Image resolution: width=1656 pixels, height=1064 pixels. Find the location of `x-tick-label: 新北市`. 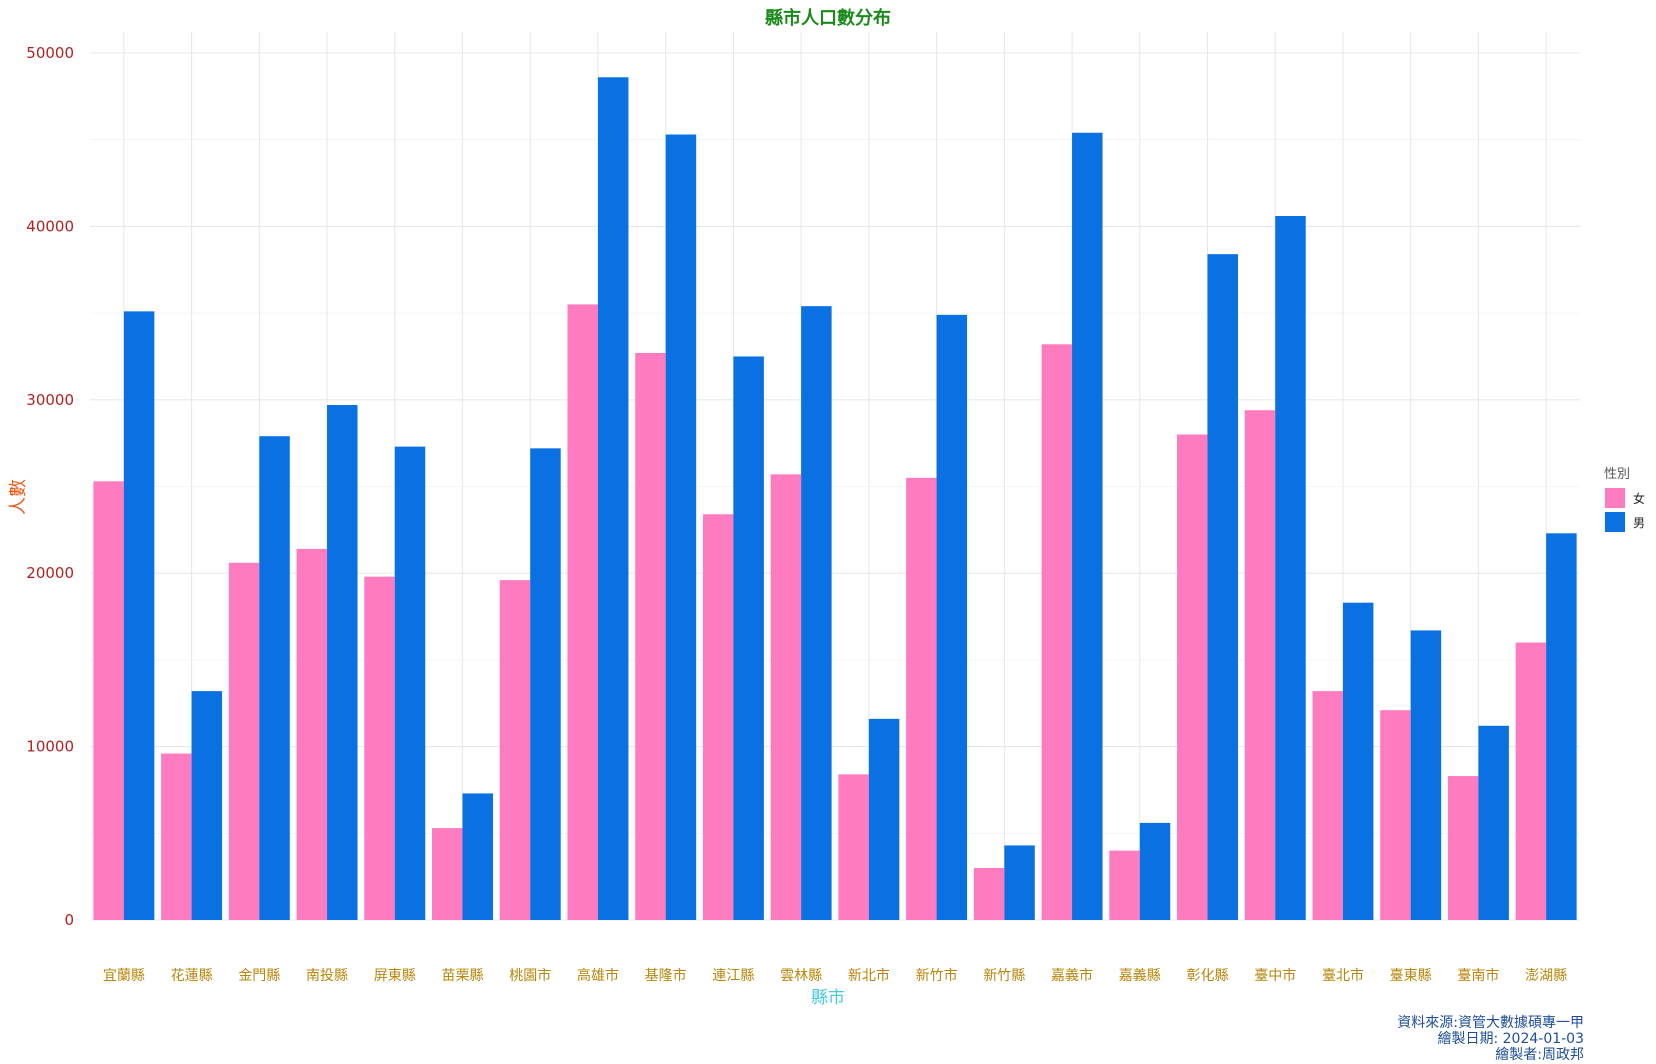

x-tick-label: 新北市 is located at coordinates (869, 975).